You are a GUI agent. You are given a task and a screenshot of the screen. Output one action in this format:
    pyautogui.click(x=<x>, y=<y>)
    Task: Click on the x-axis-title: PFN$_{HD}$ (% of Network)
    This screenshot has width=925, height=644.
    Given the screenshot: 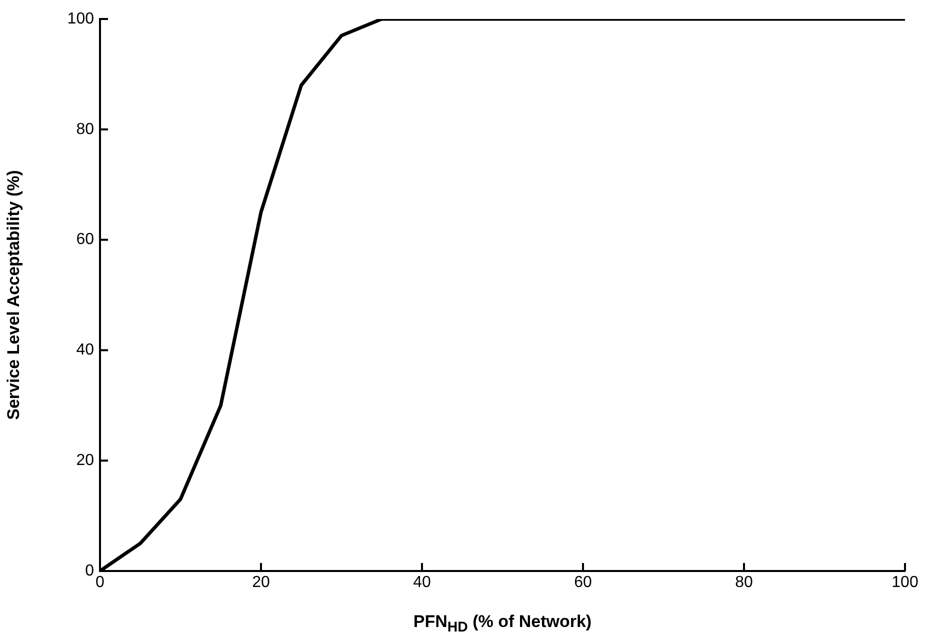 What is the action you would take?
    pyautogui.click(x=502, y=624)
    